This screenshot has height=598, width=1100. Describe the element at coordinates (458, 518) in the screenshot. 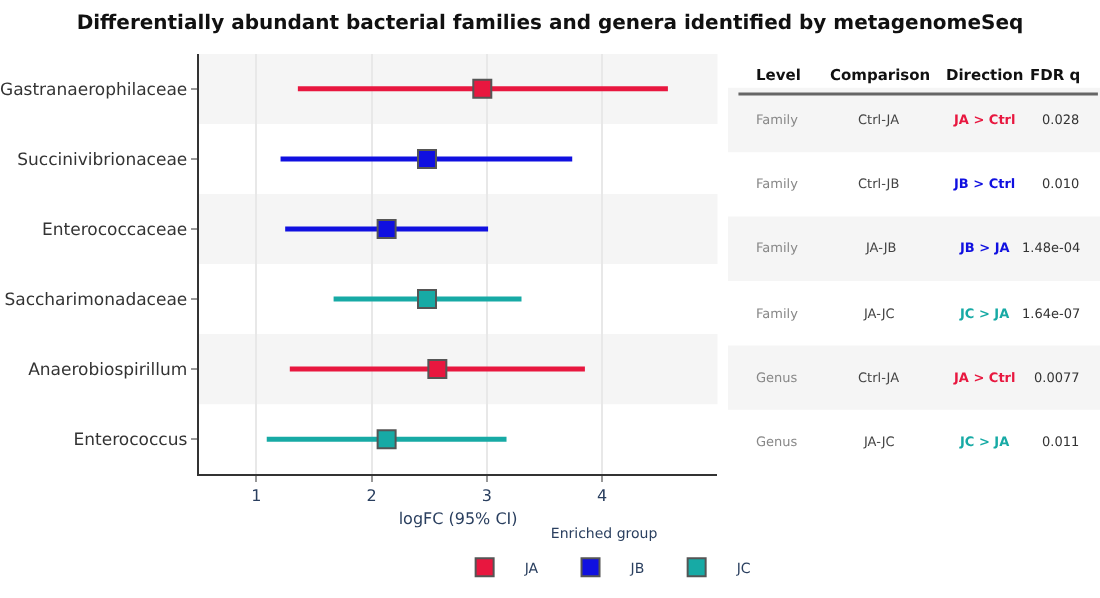

I see `x-axis-title: logFC (95% CI)` at that location.